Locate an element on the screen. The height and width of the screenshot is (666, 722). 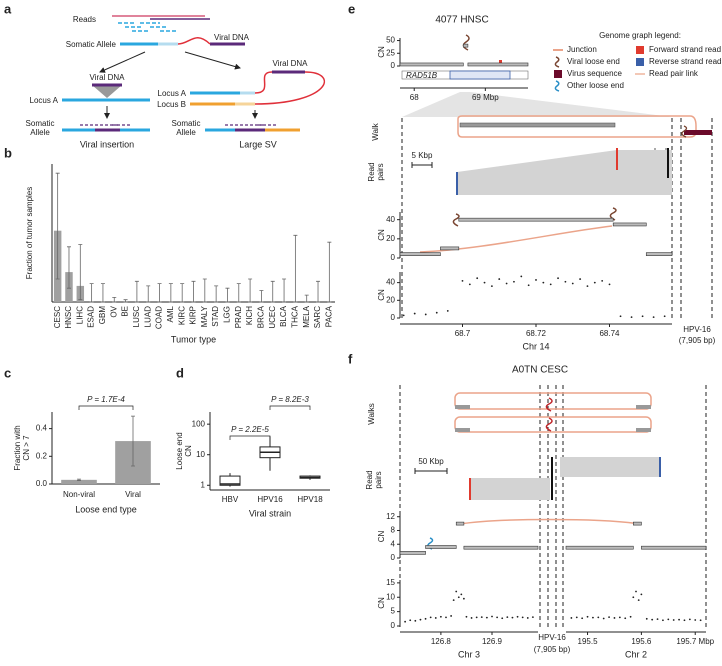
bar is located at coordinates (79, 481).